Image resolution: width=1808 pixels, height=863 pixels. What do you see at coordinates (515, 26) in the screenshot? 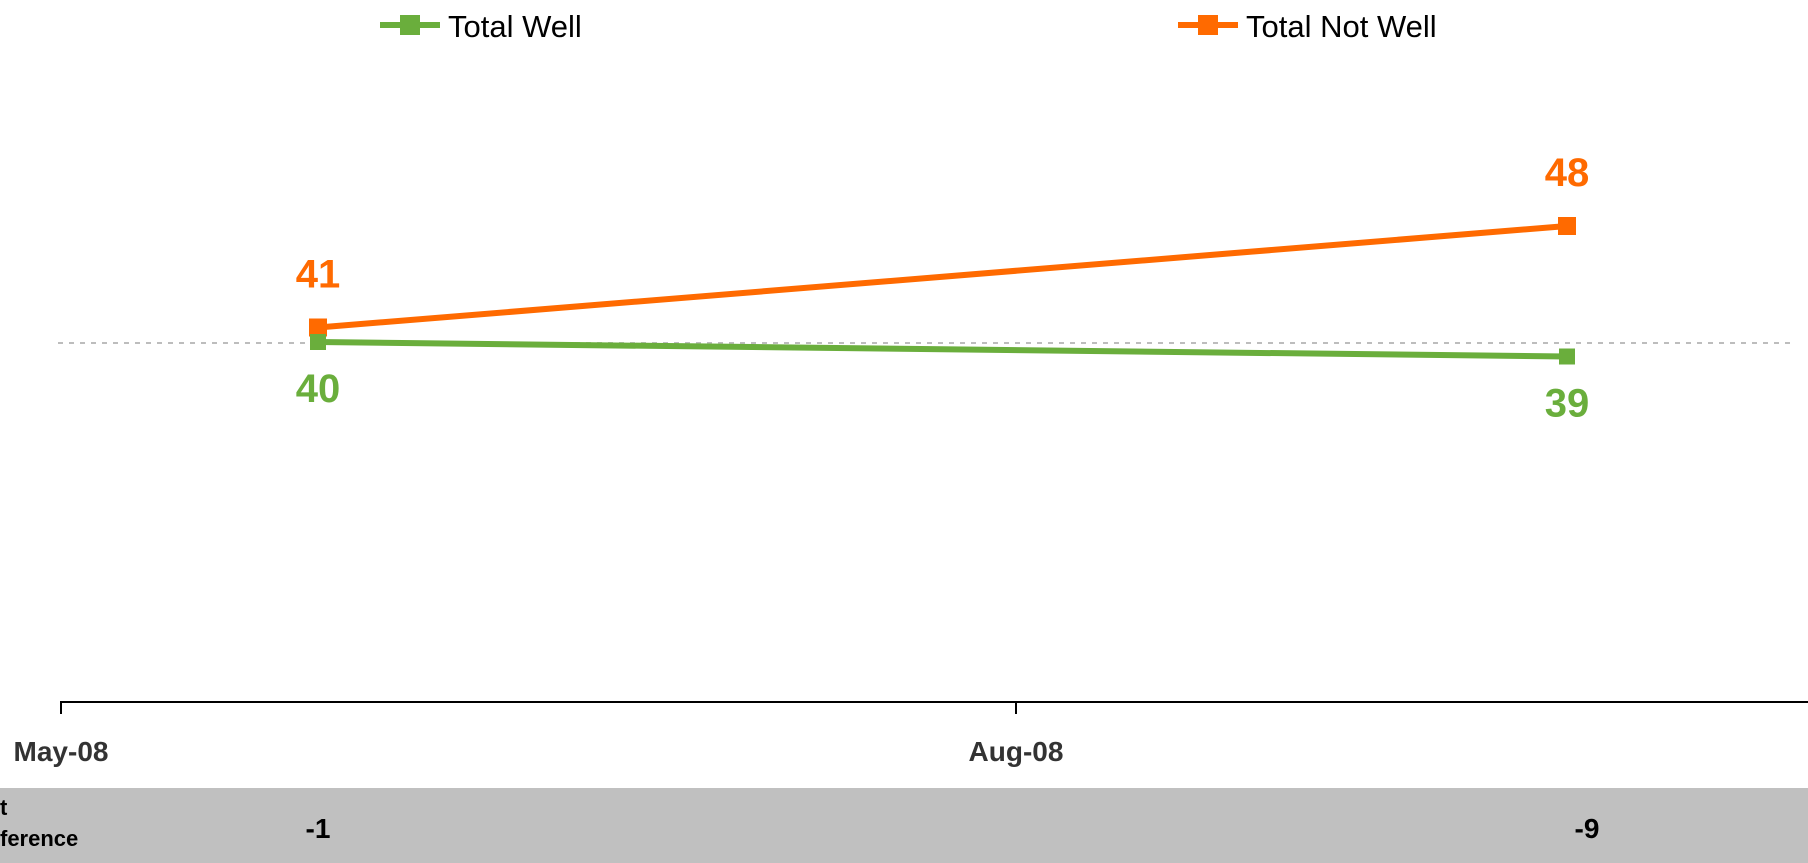
I see `legend-label-total-well: Total Well` at bounding box center [515, 26].